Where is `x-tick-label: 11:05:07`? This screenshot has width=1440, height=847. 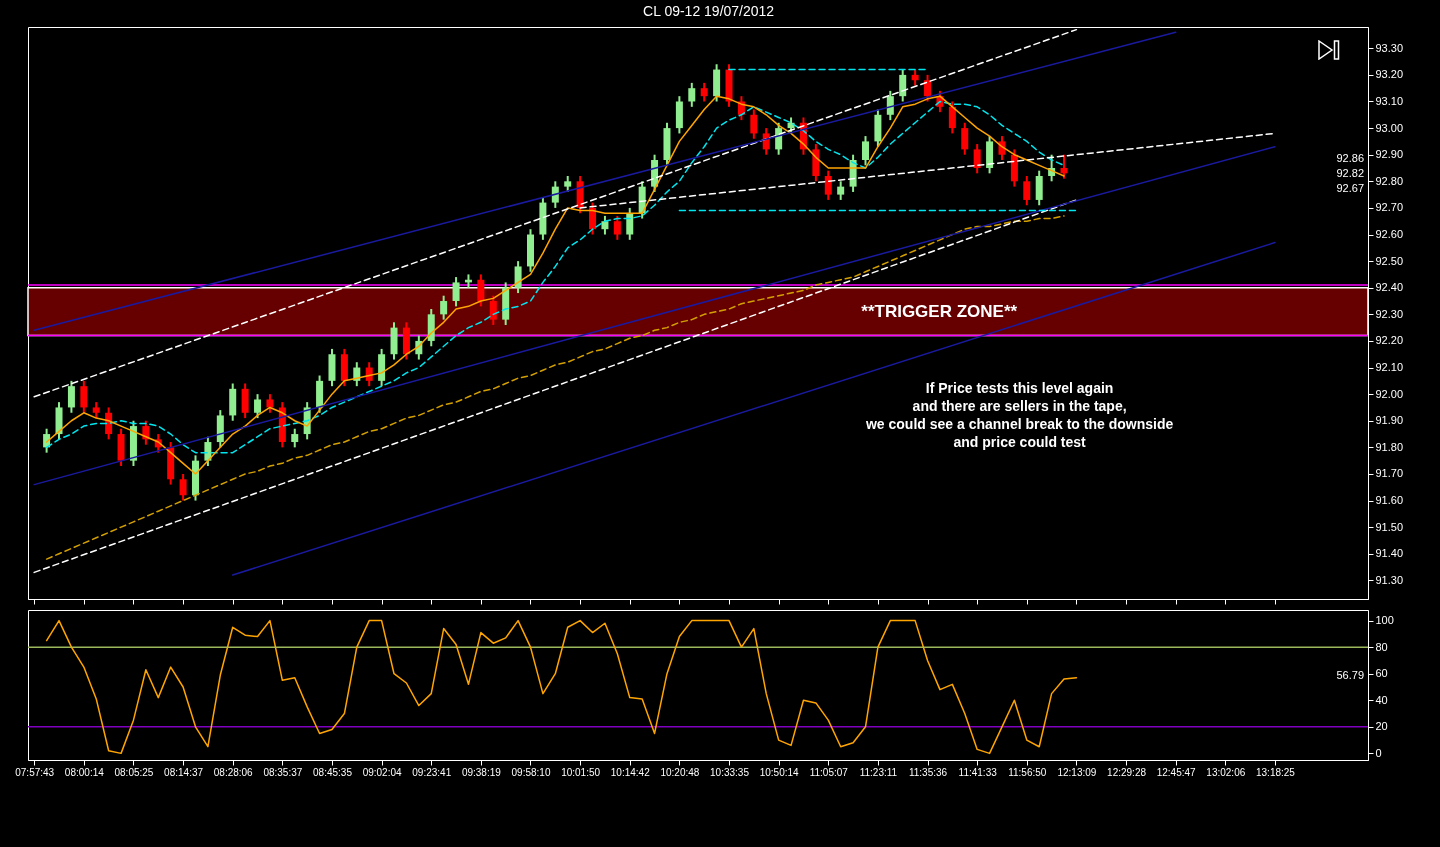
x-tick-label: 11:05:07 is located at coordinates (829, 772).